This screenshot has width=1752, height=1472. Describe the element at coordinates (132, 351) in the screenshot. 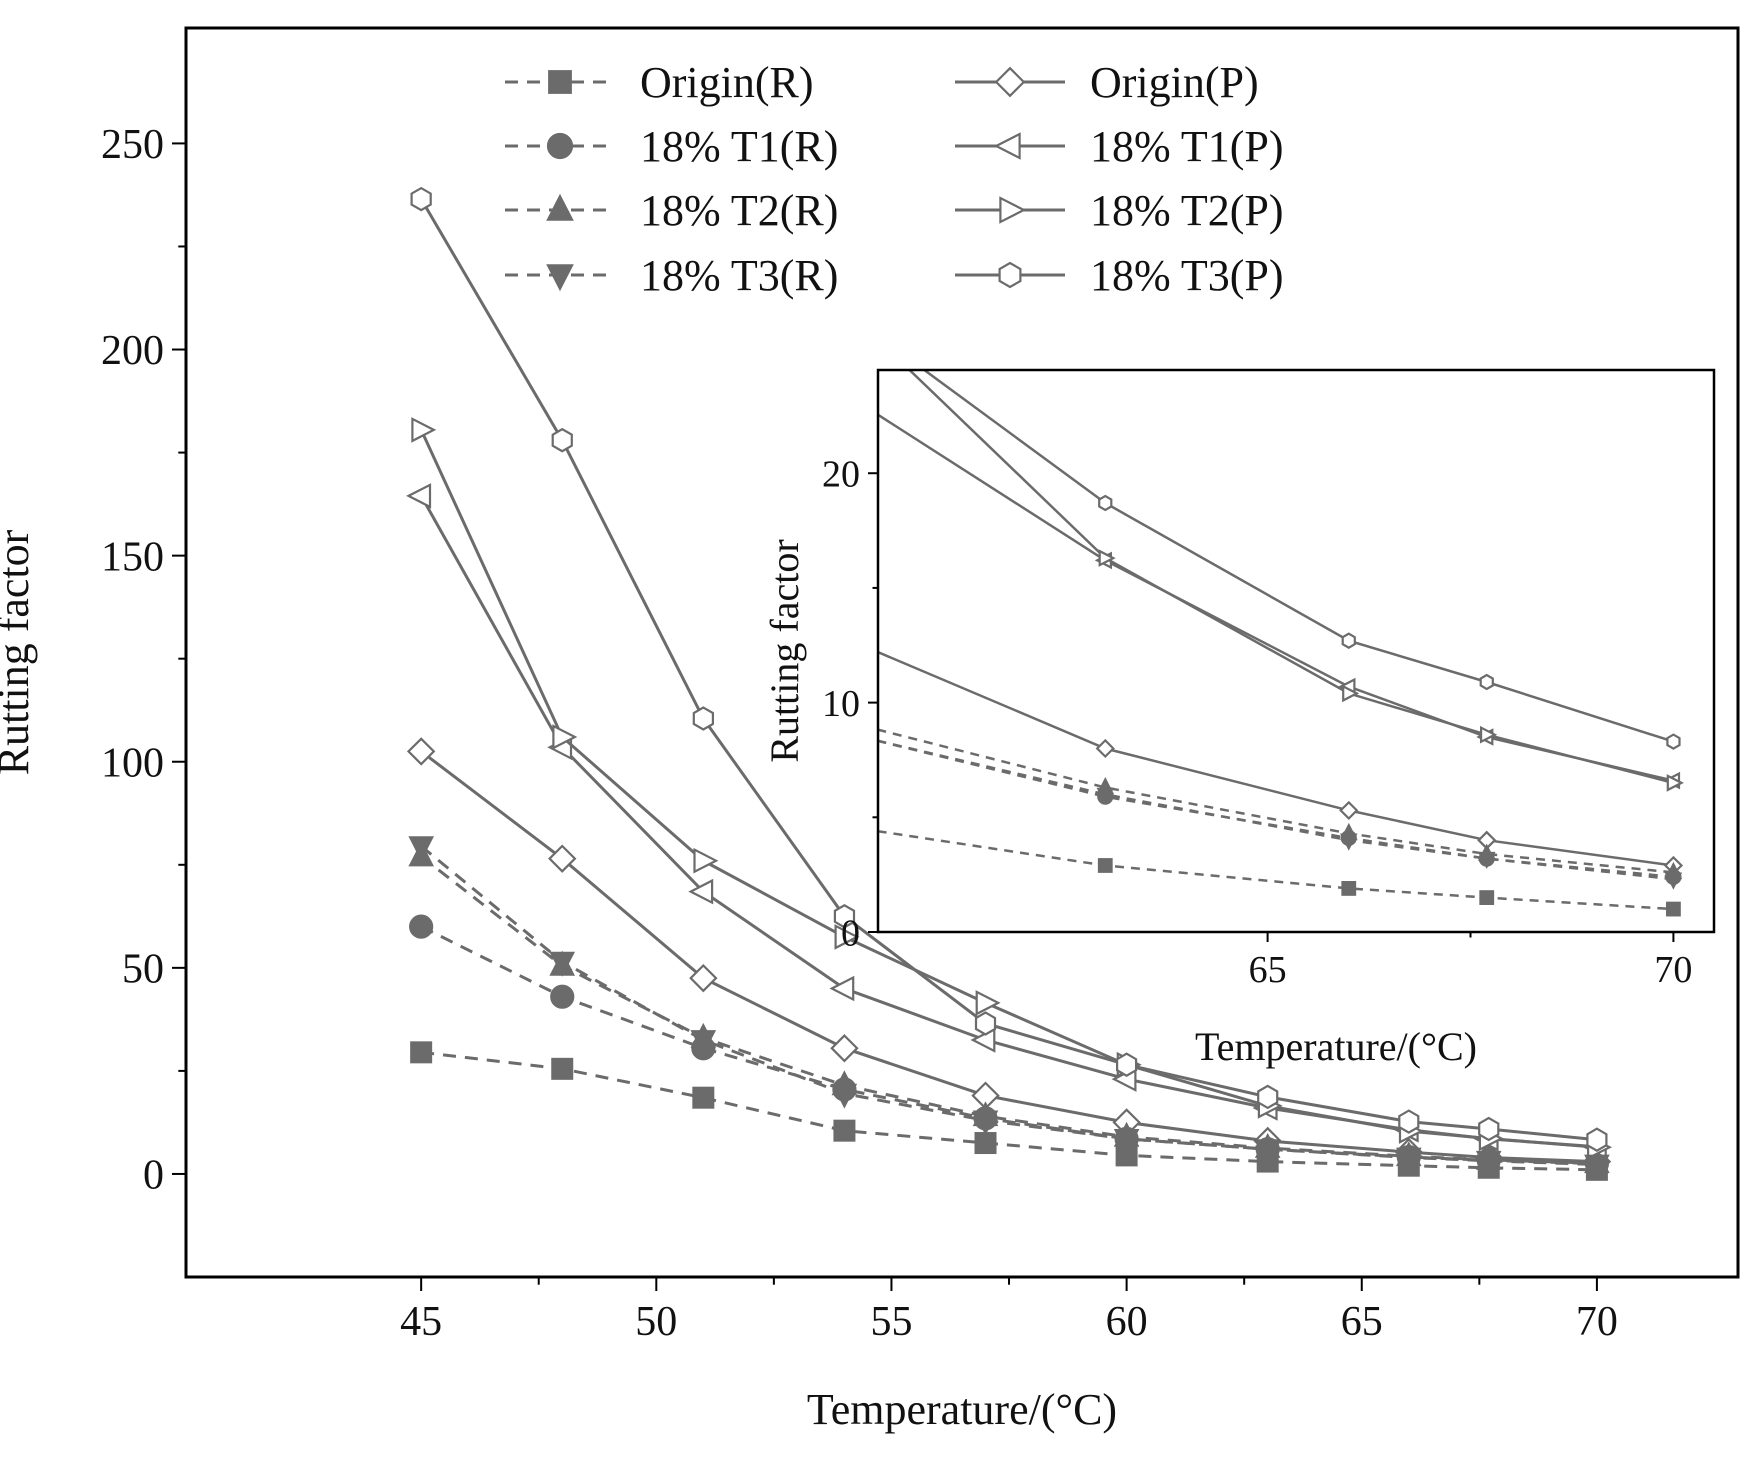

I see `main-y-tick-label: 200` at that location.